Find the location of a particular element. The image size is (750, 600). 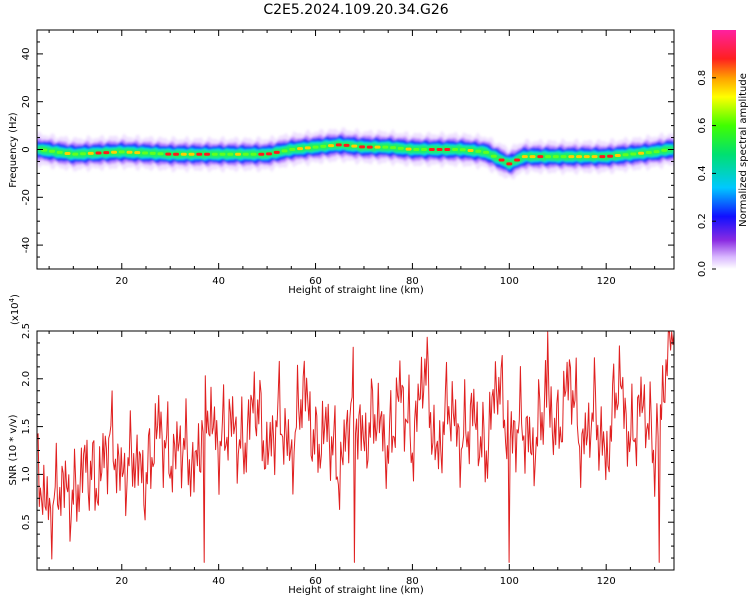

colorbar-tick-label: 0.0 is located at coordinates (702, 269).